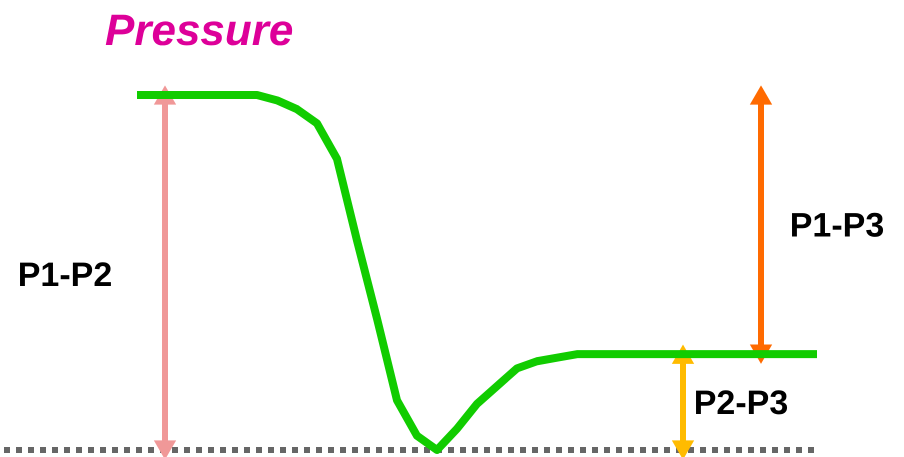 The height and width of the screenshot is (457, 904). I want to click on text: P1-P2, so click(65, 275).